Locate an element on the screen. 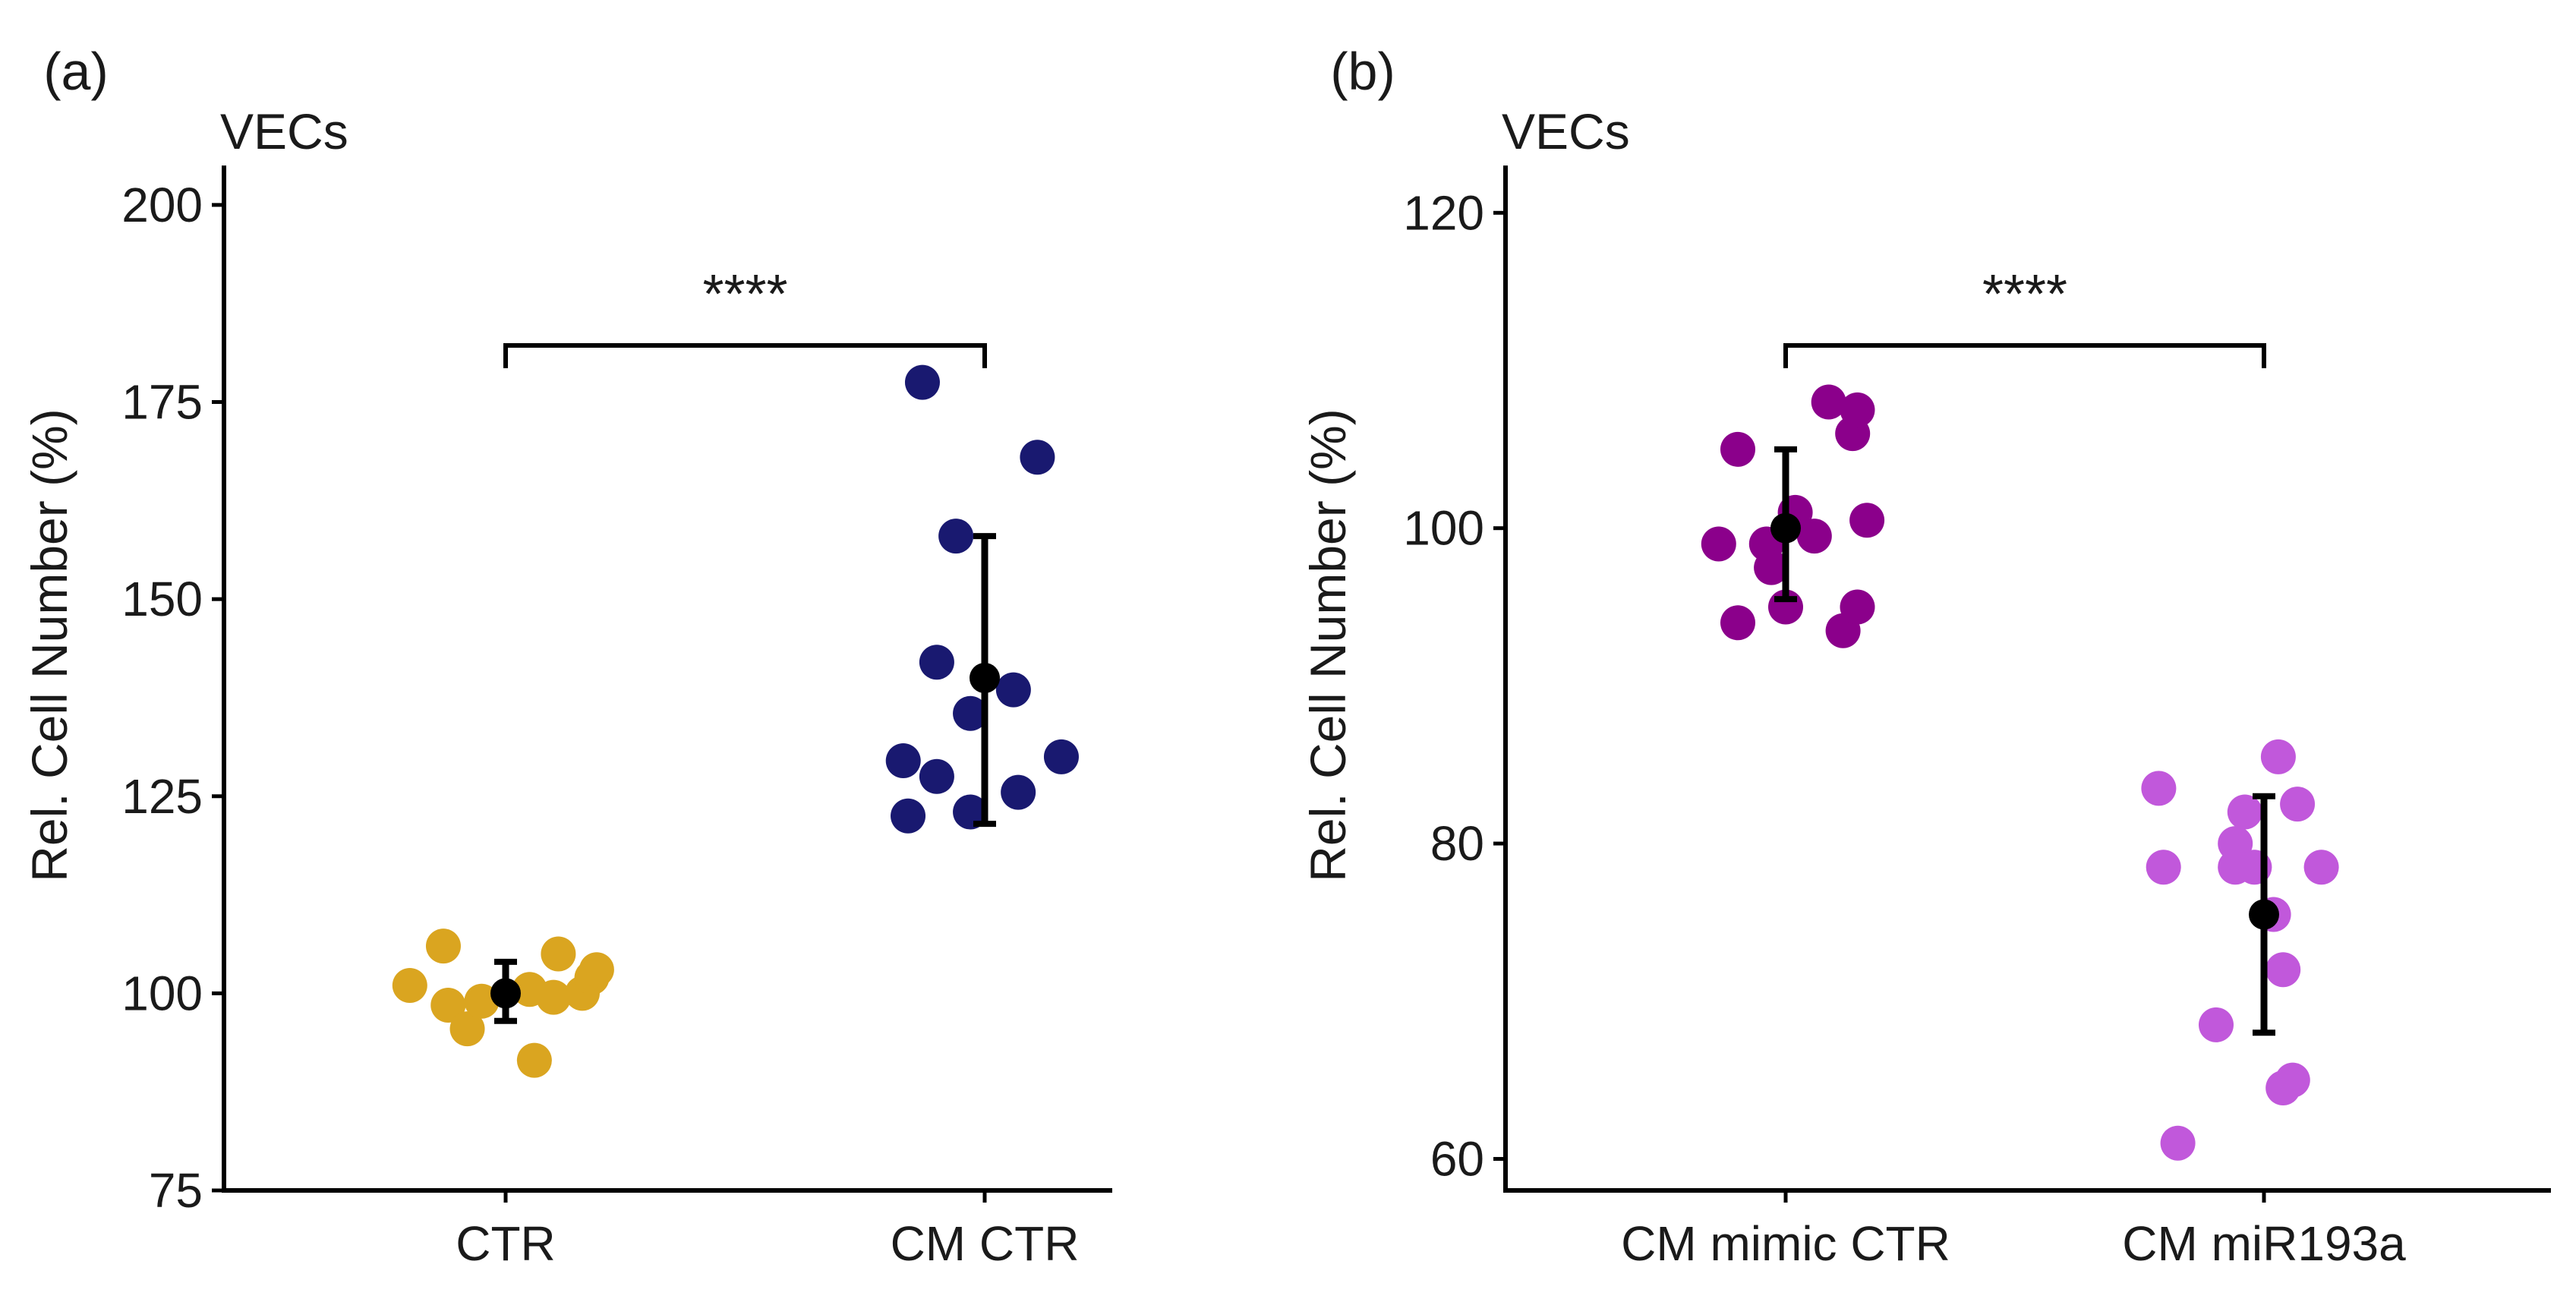 The image size is (2576, 1299). y-tick-label: 150 is located at coordinates (162, 599).